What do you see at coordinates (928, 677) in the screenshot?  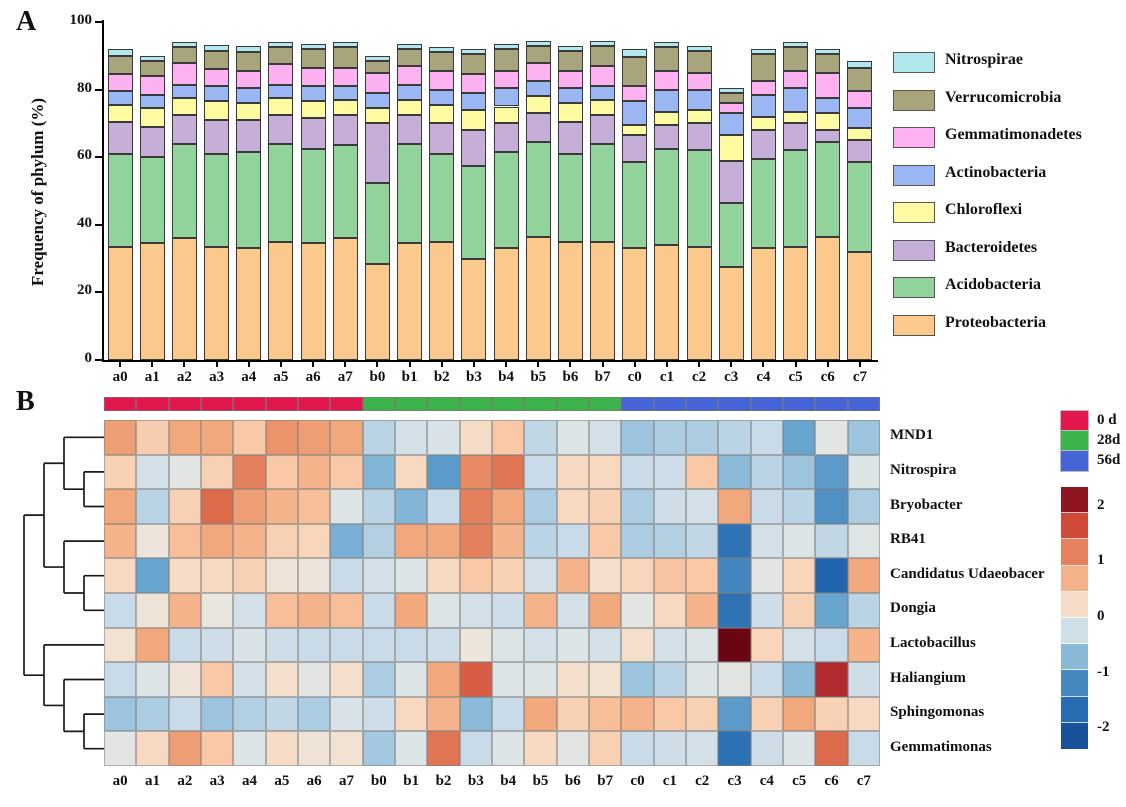 I see `heatmap-row-label: Haliangium` at bounding box center [928, 677].